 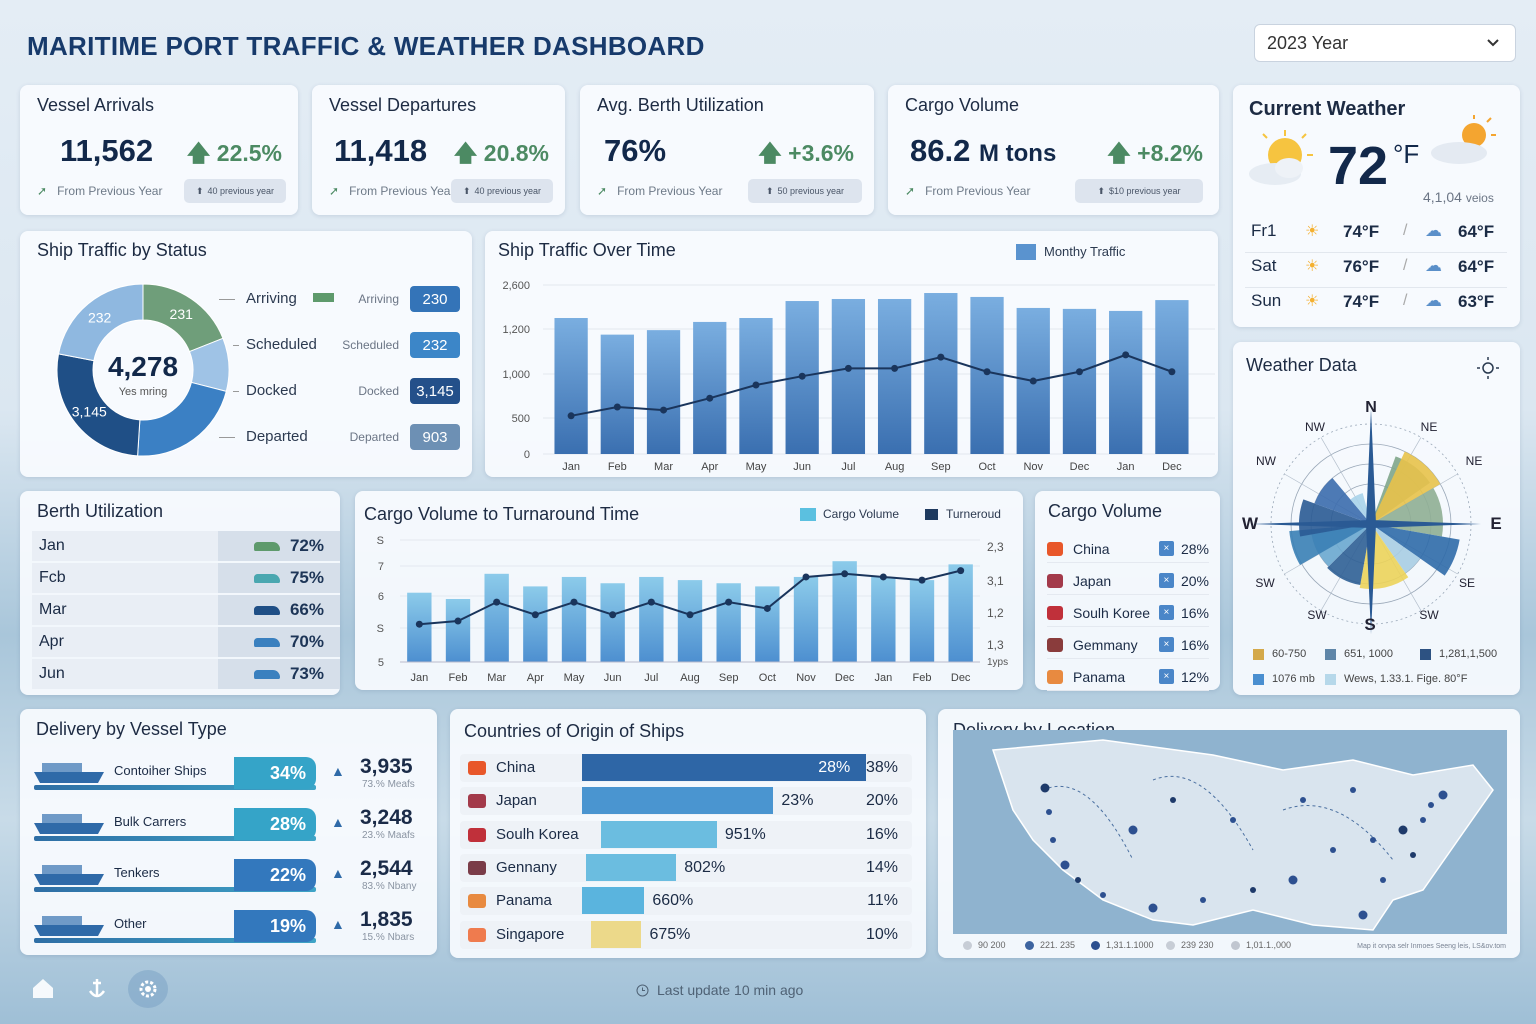 What do you see at coordinates (175, 889) in the screenshot?
I see `vessel-bar` at bounding box center [175, 889].